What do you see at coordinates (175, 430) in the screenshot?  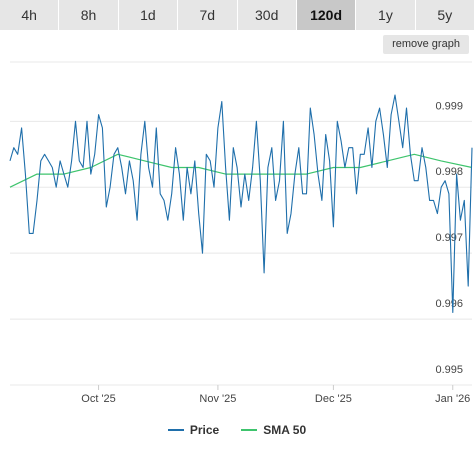 I see `legend-price-swatch` at bounding box center [175, 430].